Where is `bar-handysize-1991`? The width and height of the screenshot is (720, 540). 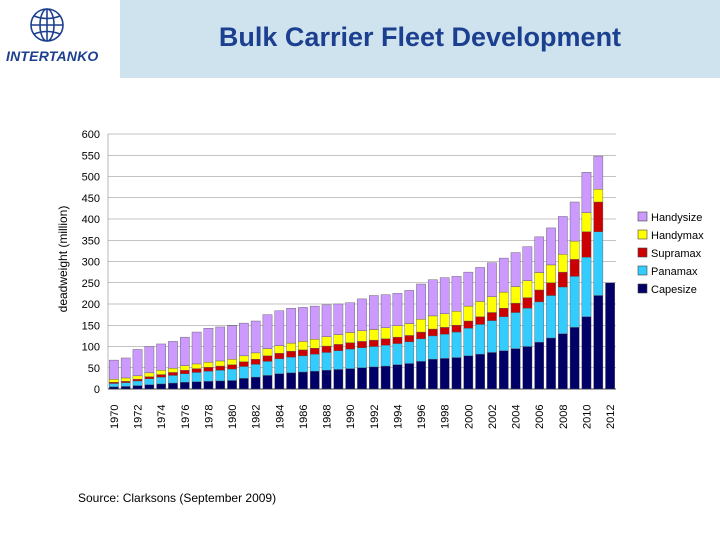 bar-handysize-1991 is located at coordinates (362, 314).